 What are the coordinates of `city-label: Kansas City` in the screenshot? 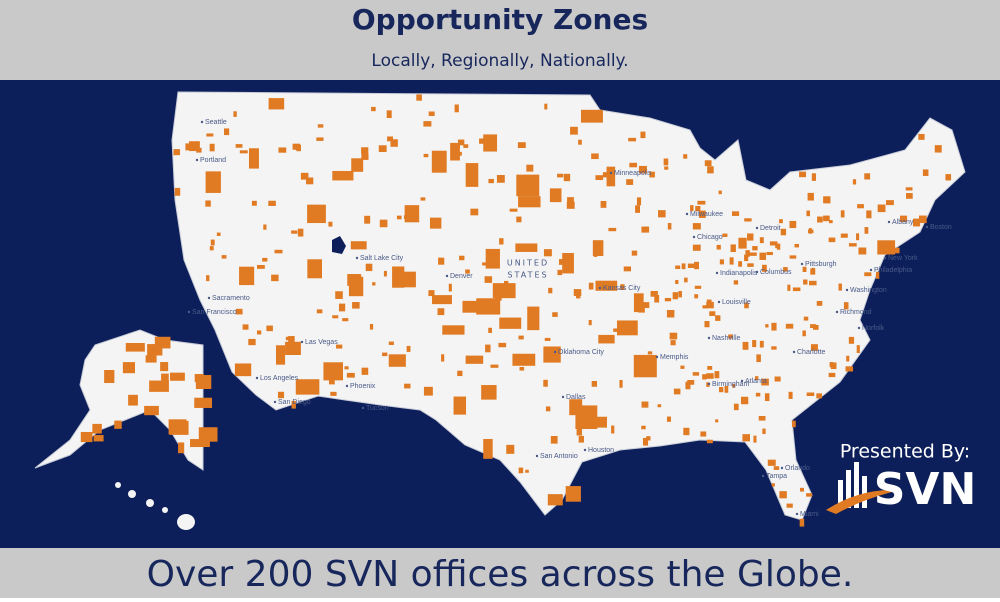 It's located at (622, 288).